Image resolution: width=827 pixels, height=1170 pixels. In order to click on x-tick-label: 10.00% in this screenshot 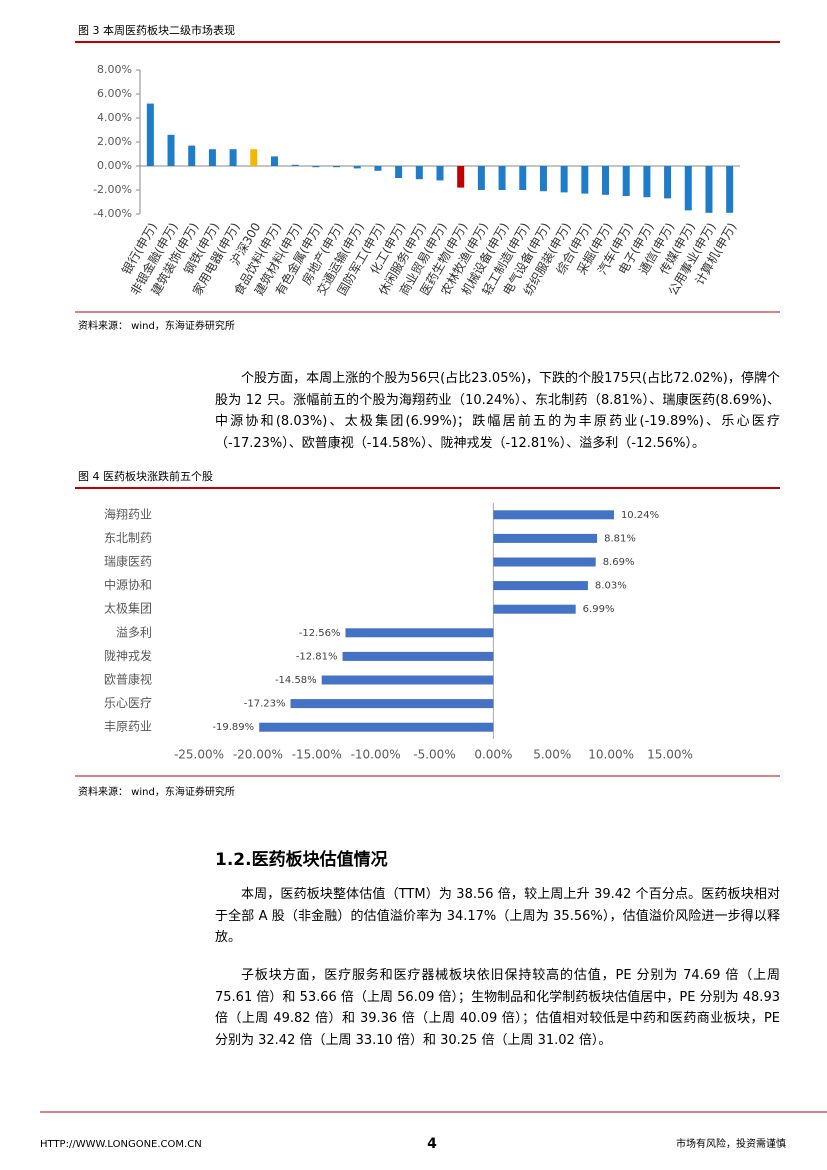, I will do `click(611, 755)`.